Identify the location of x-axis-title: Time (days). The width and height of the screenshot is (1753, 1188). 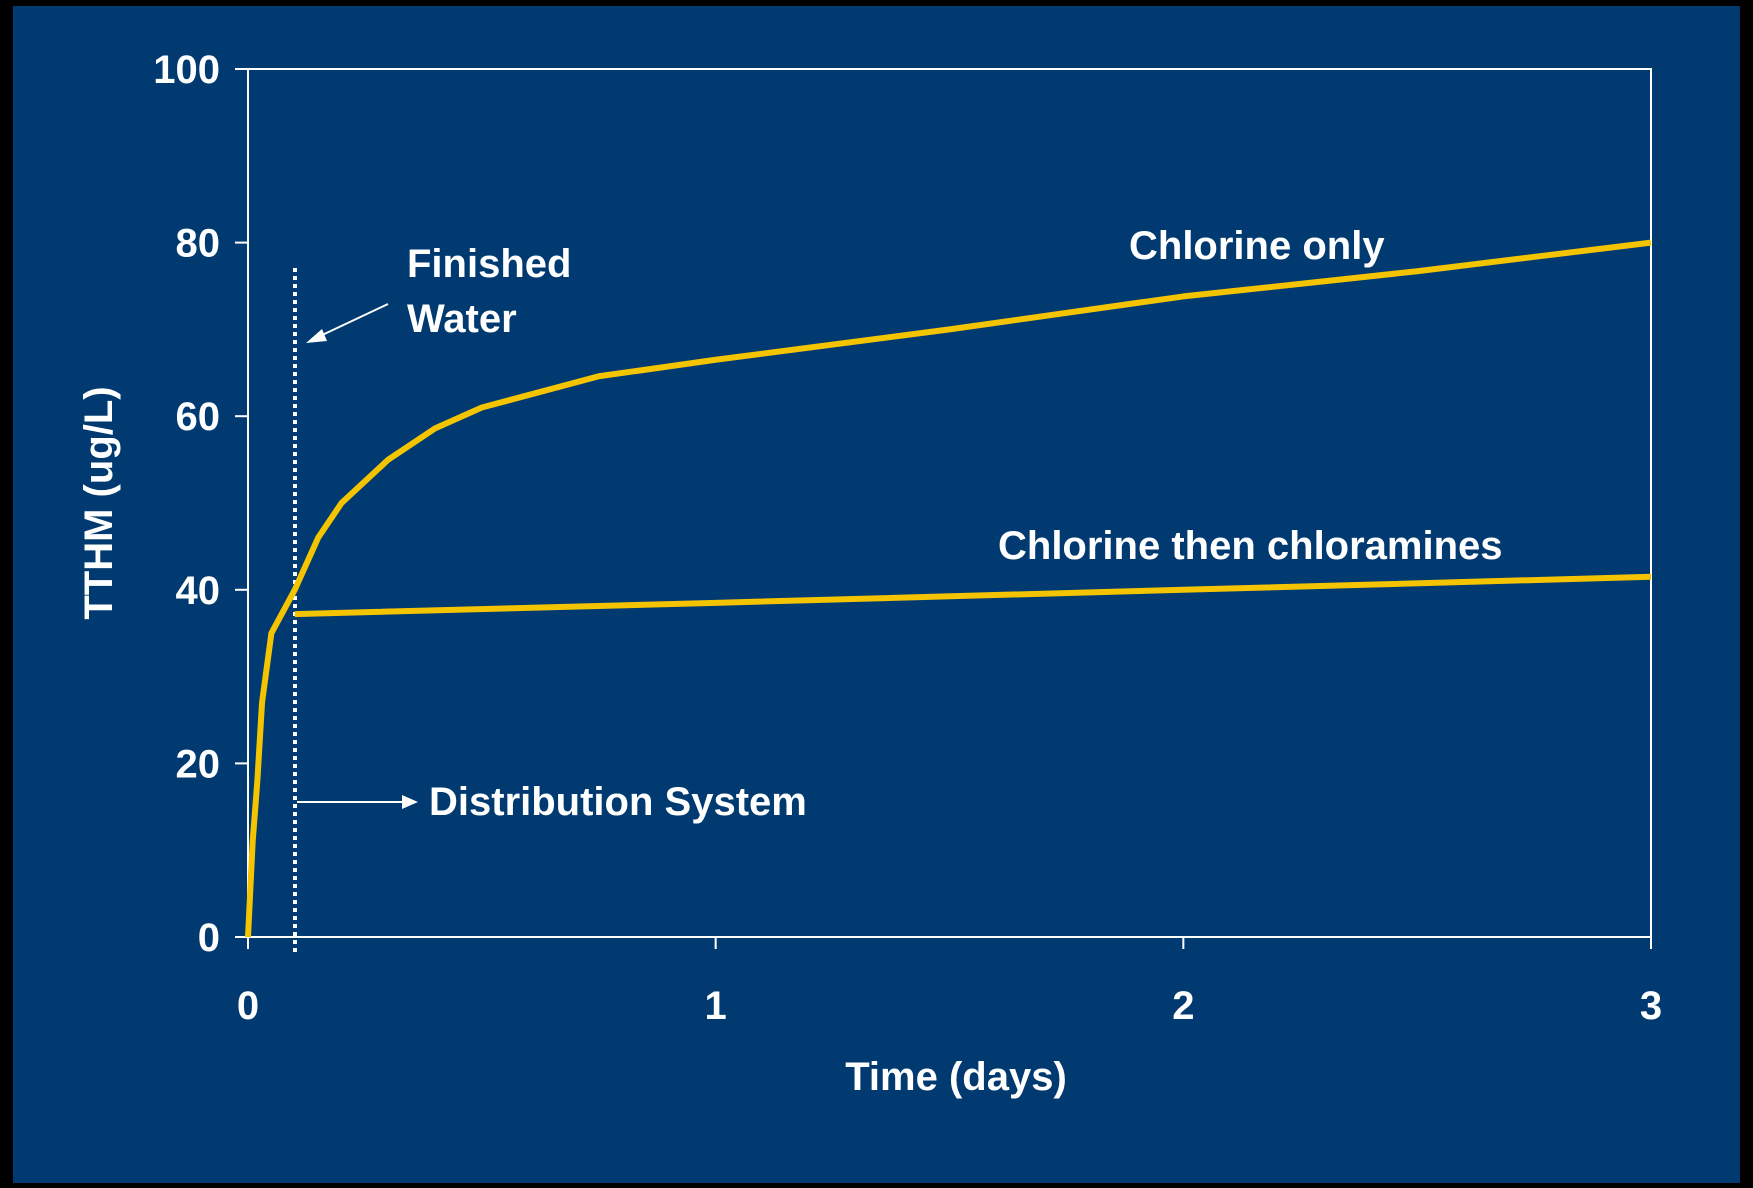
(956, 1077).